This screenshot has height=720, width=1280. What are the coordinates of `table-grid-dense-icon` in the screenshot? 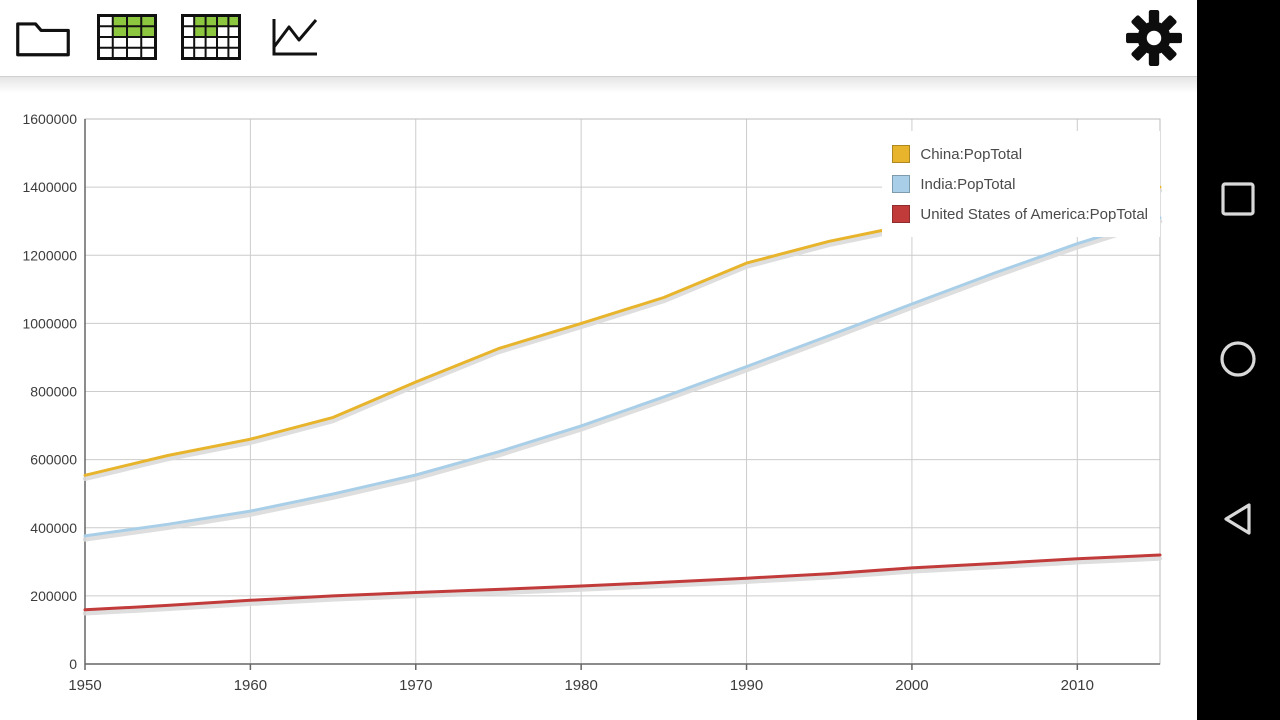 It's located at (211, 38).